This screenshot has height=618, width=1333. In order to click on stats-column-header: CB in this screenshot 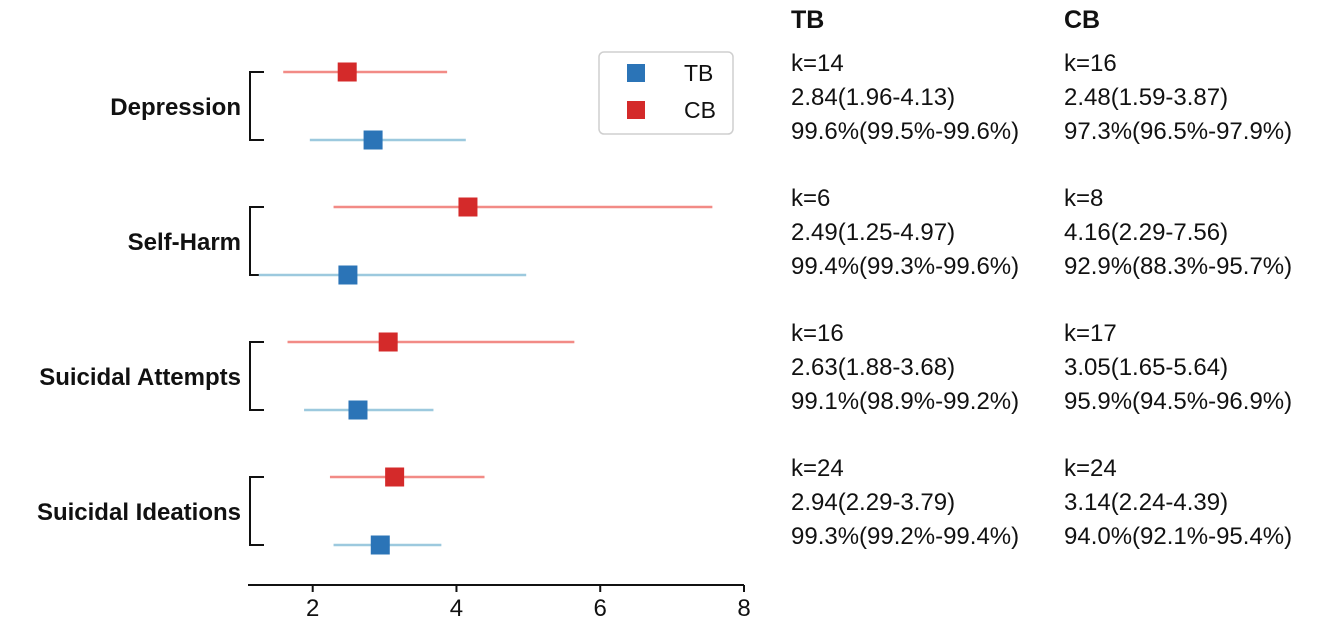, I will do `click(1082, 20)`.